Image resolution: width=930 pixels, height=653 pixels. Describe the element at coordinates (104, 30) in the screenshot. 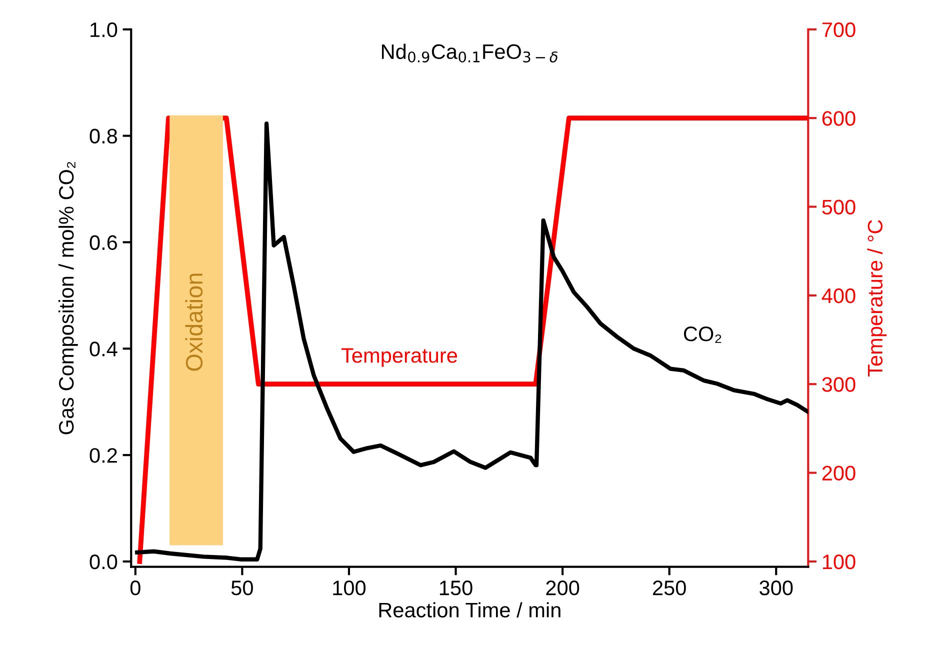

I see `y-tick-label: 1.0` at that location.